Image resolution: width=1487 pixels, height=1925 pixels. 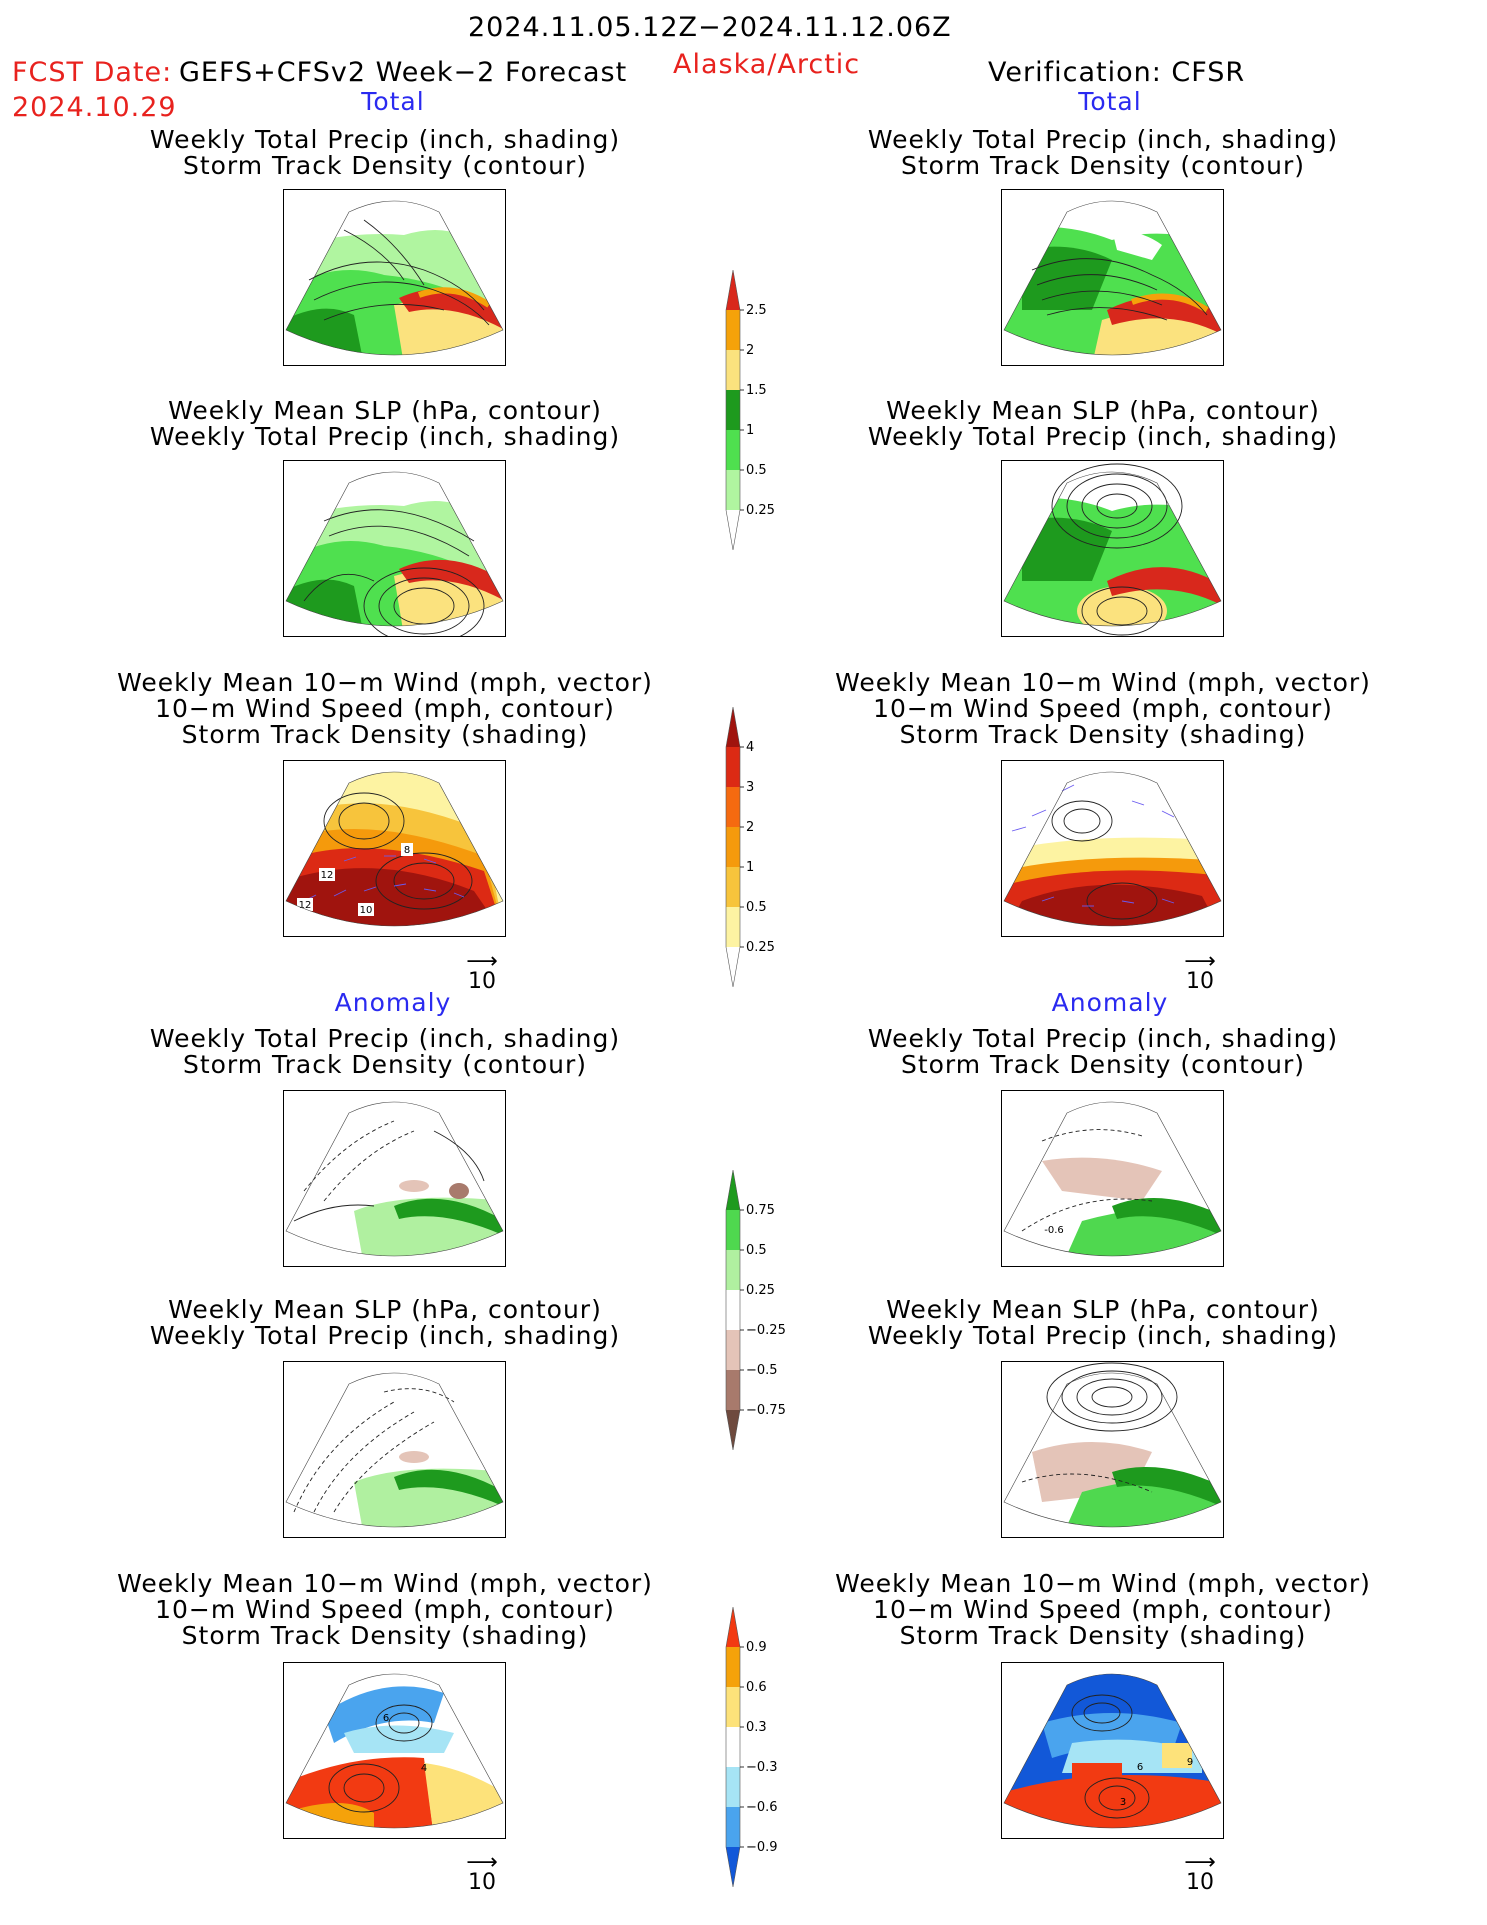 I want to click on colorbar-label: 4, so click(x=750, y=747).